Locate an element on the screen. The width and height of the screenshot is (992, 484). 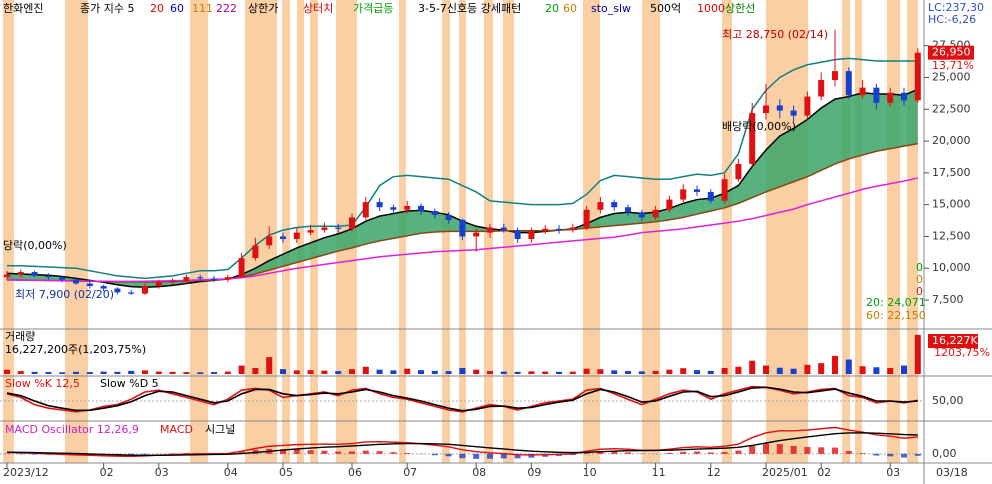
legend-item: 60 is located at coordinates (570, 8).